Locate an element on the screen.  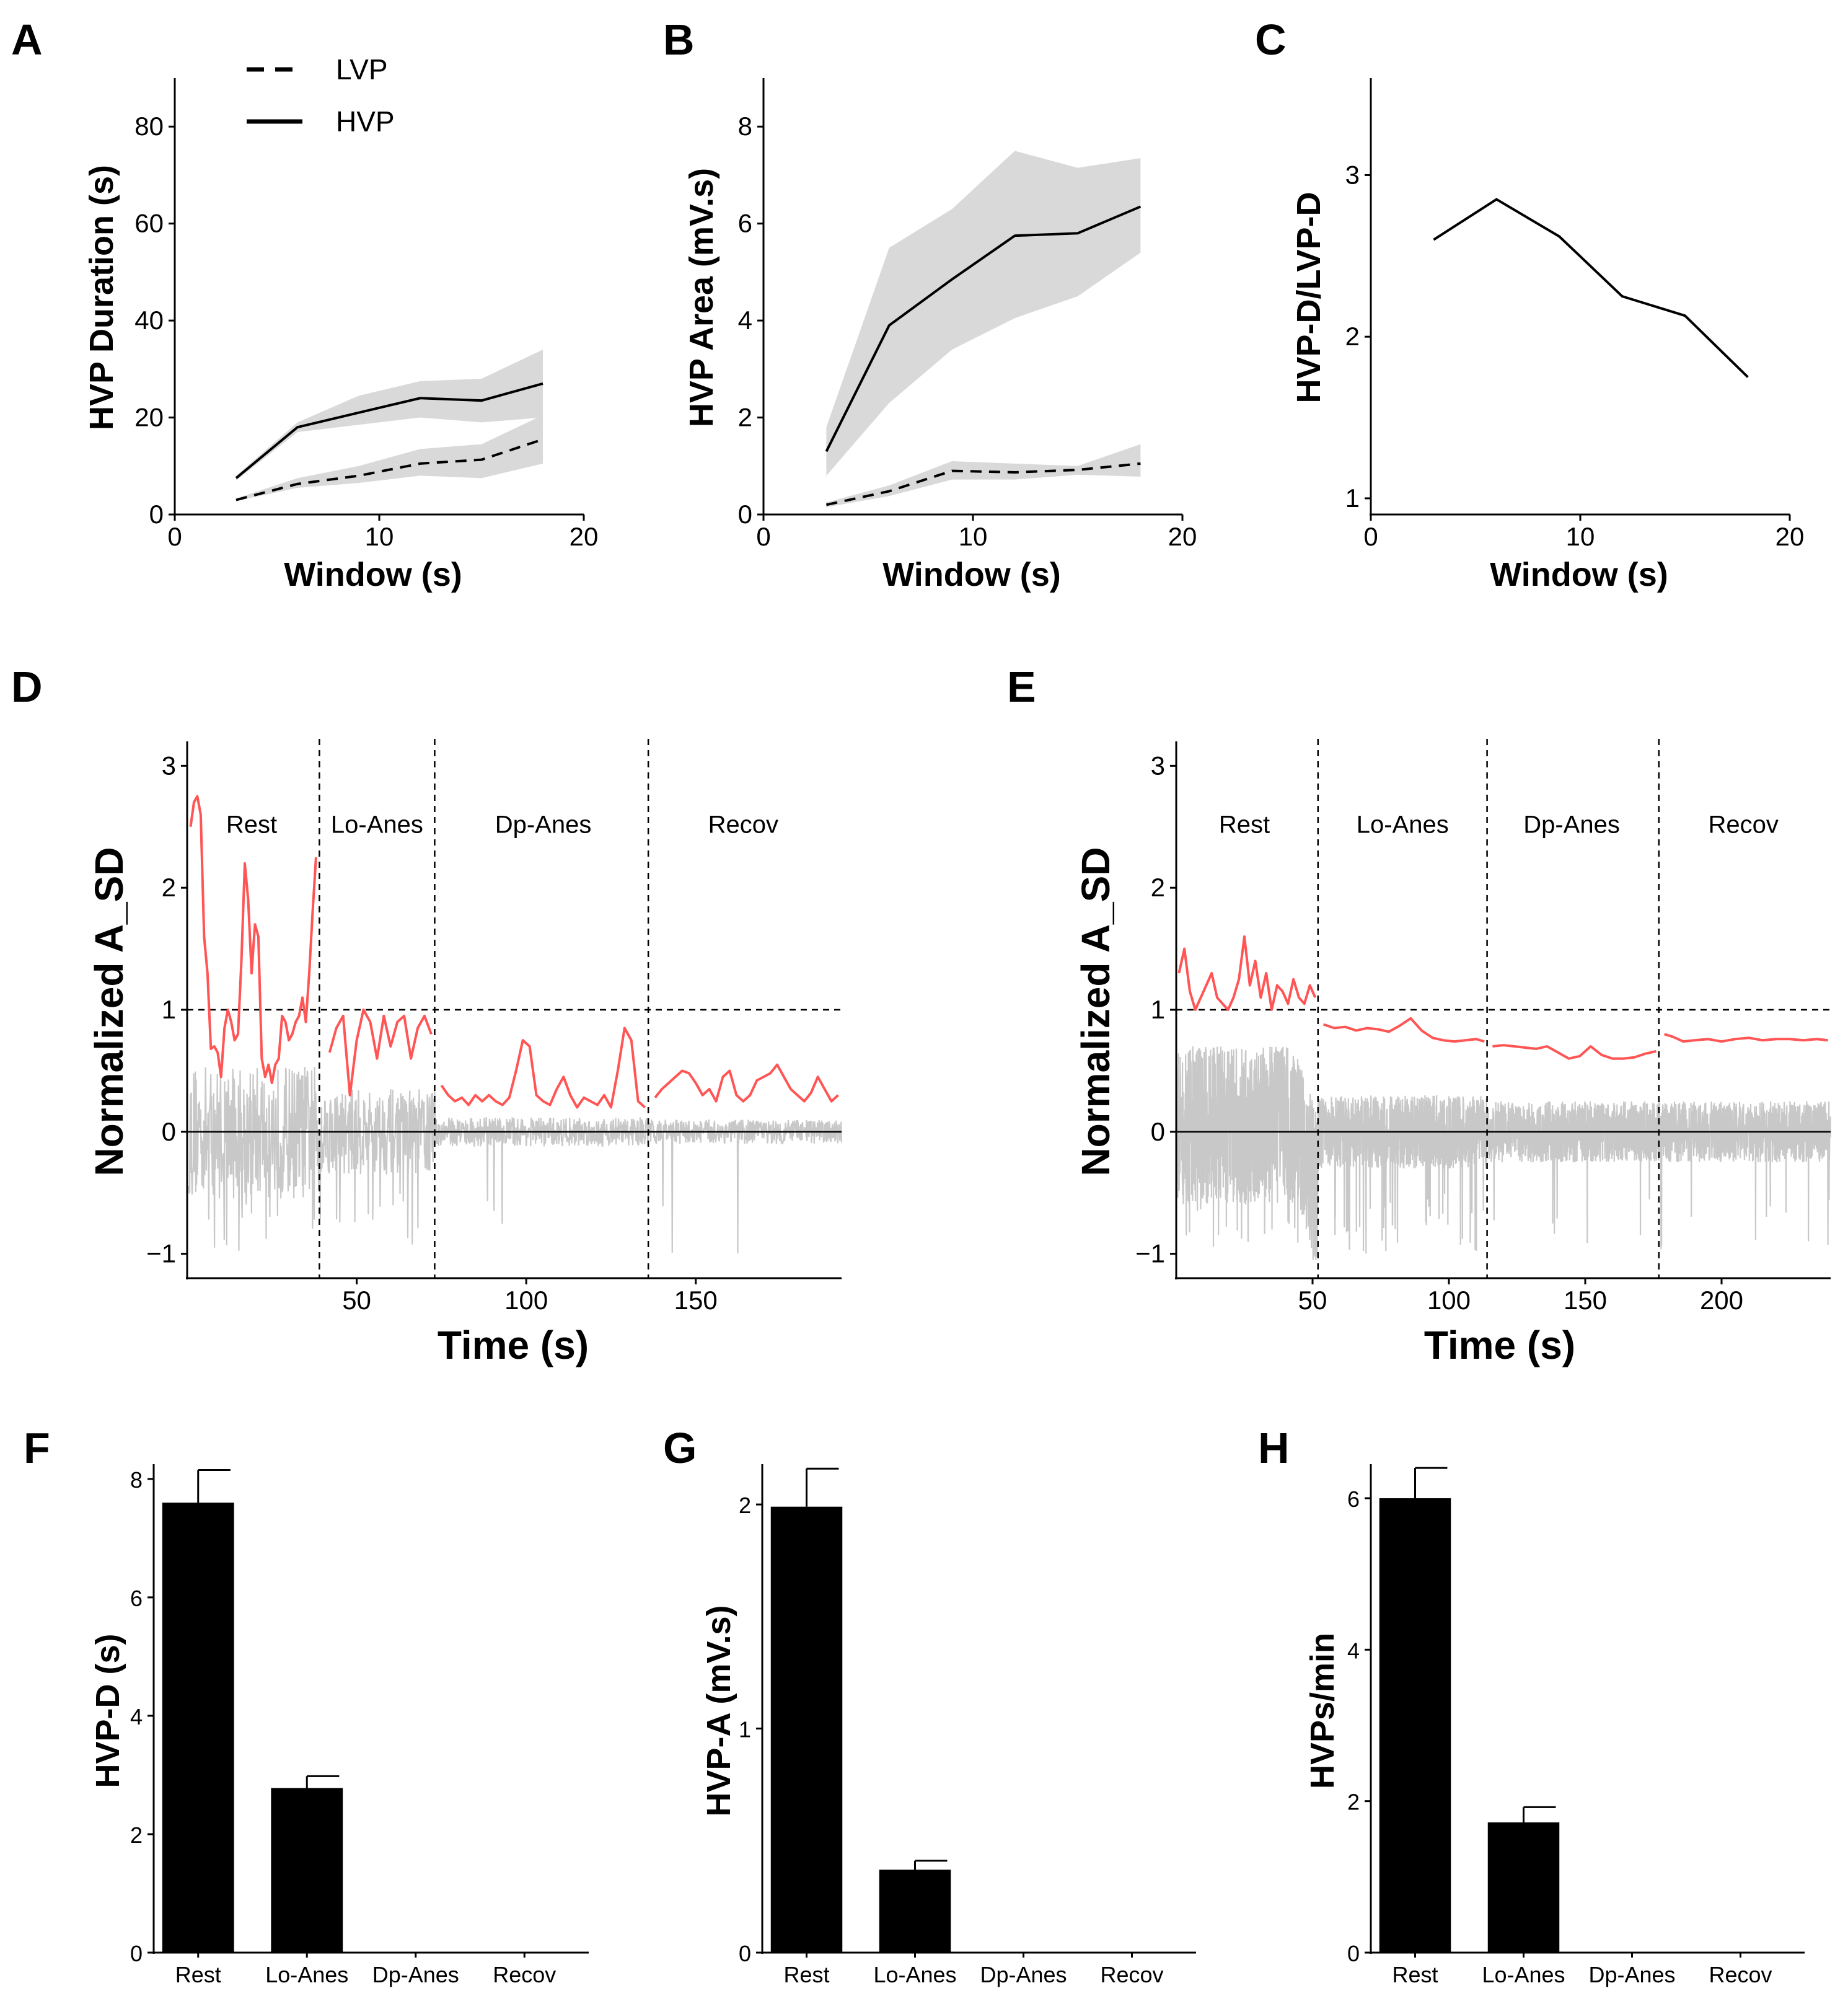
y-axis-title-f: HVP-D (s) is located at coordinates (107, 1710).